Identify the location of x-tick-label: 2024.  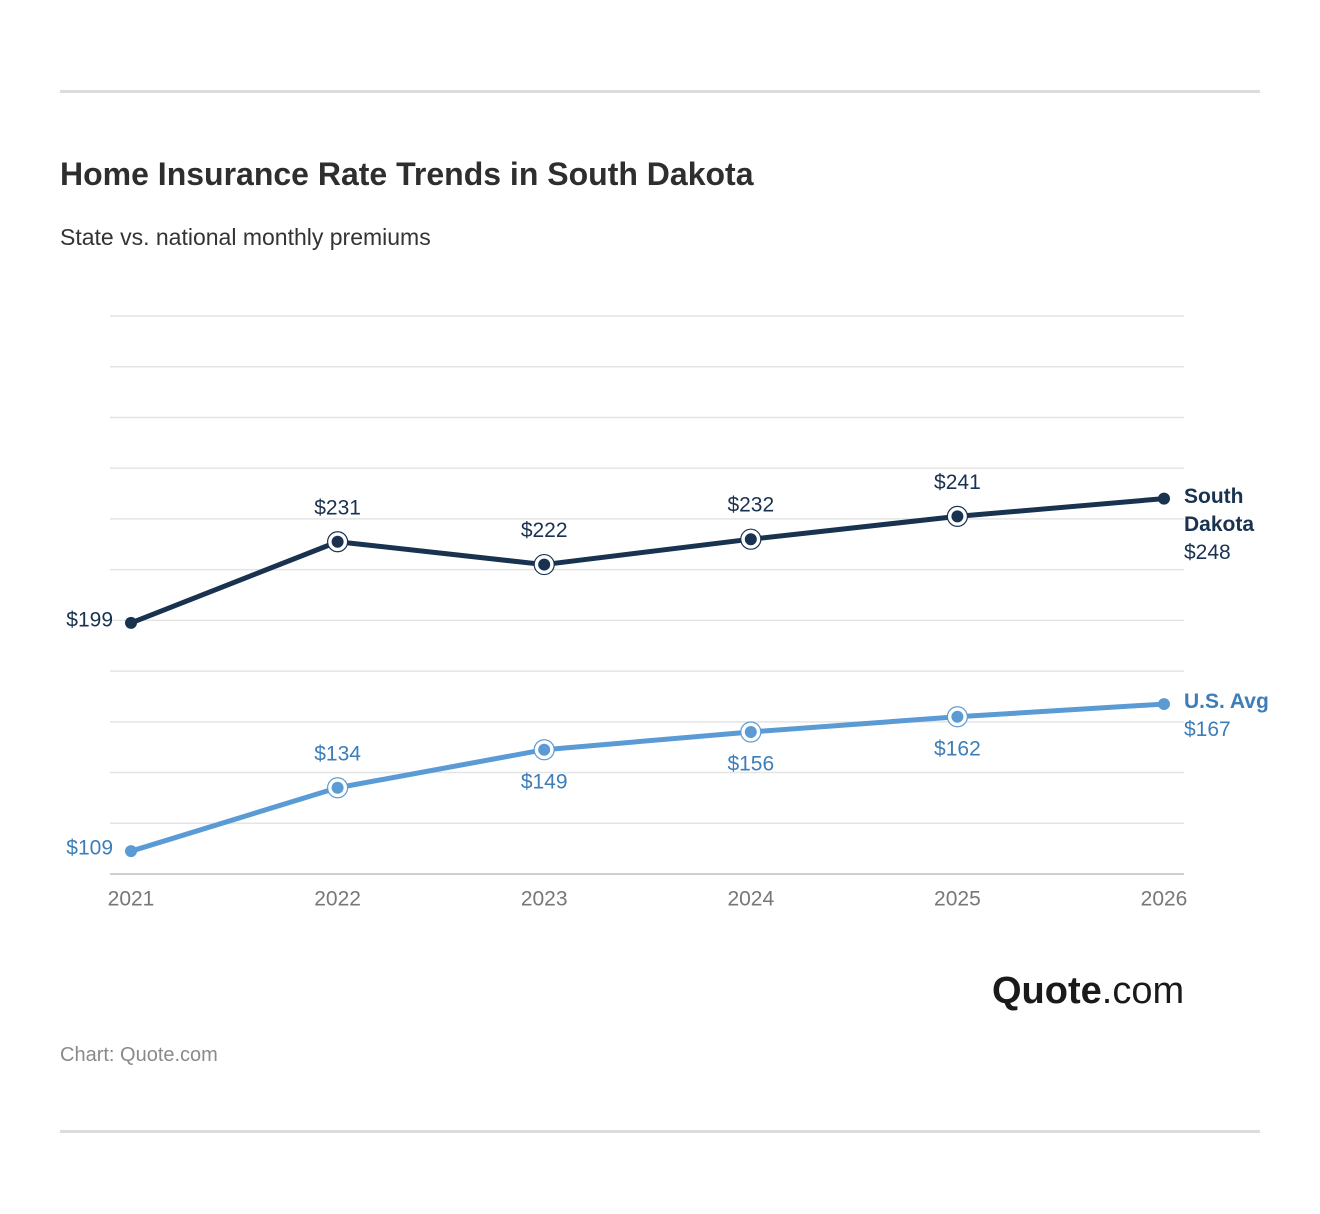
(750, 899).